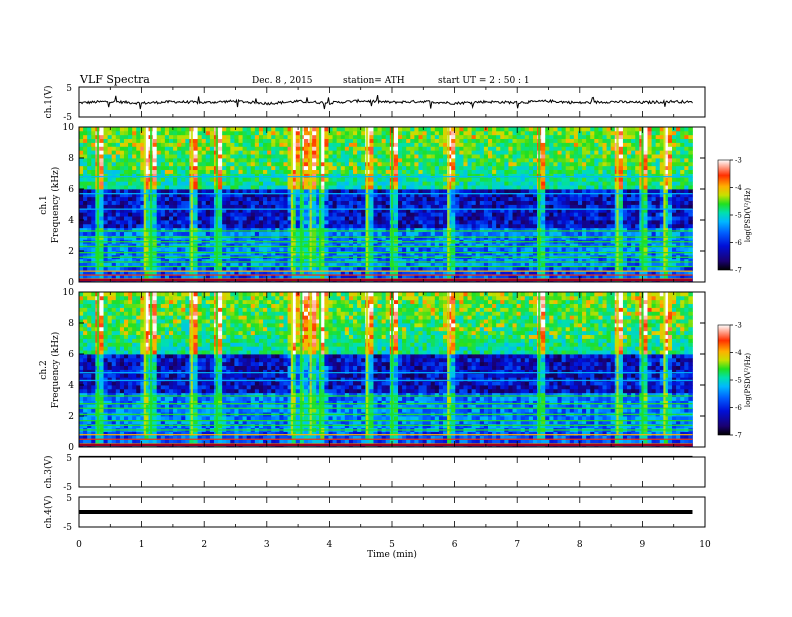 This screenshot has height=617, width=792. Describe the element at coordinates (738, 326) in the screenshot. I see `colorbar-tick-label: -3` at that location.